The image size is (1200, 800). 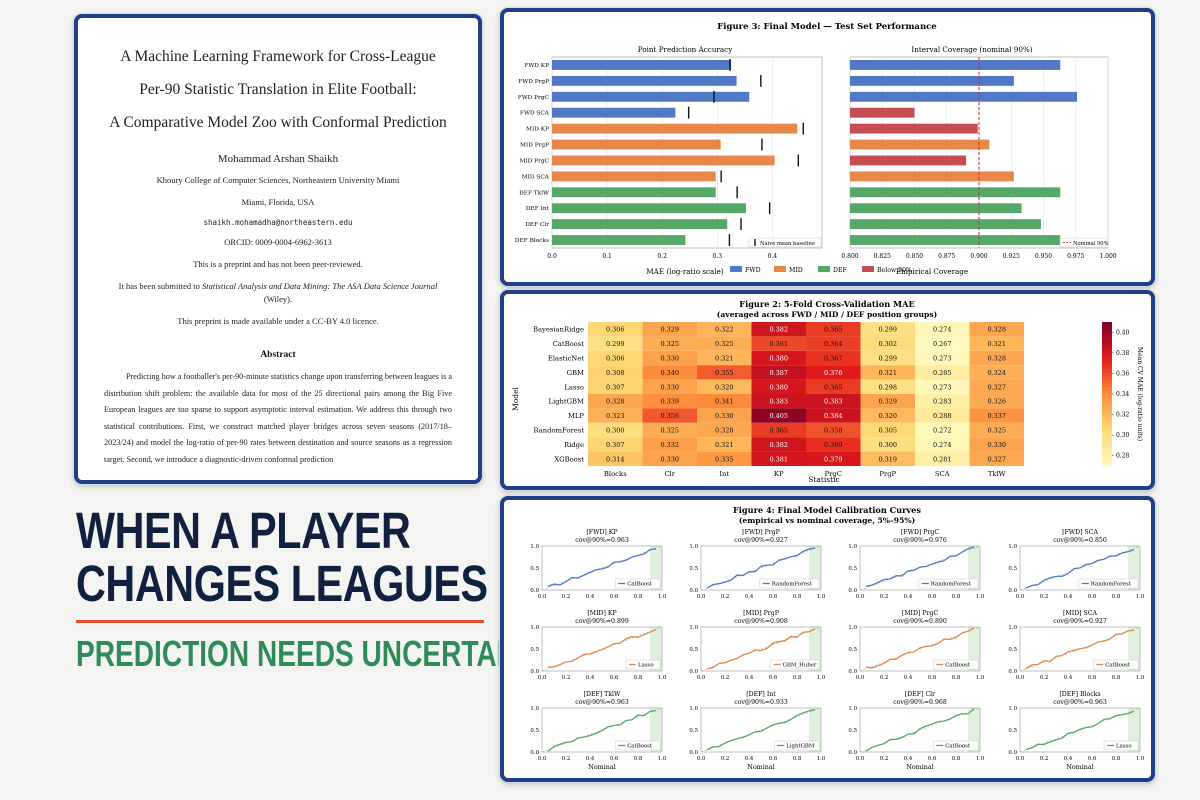 What do you see at coordinates (826, 304) in the screenshot?
I see `figure-2-title: Figure 2: 5-Fold Cross-Validation MAE` at bounding box center [826, 304].